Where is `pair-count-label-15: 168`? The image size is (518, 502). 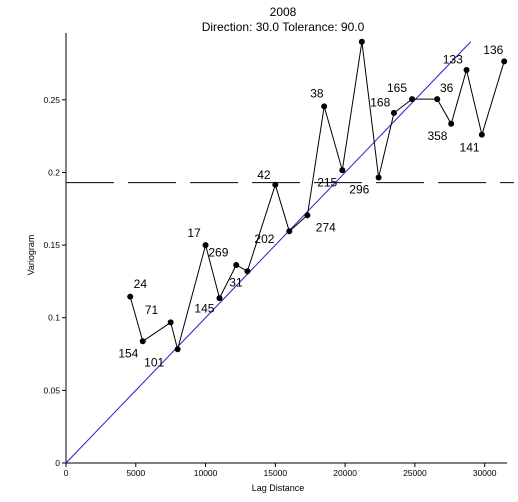
pair-count-label-15: 168 is located at coordinates (380, 102).